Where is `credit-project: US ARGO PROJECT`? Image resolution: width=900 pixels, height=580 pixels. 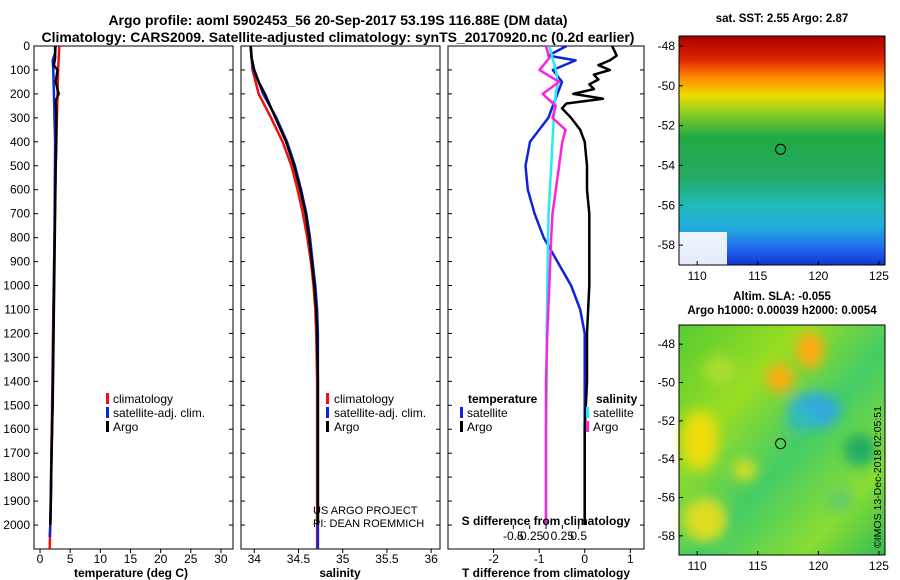 credit-project: US ARGO PROJECT is located at coordinates (365, 511).